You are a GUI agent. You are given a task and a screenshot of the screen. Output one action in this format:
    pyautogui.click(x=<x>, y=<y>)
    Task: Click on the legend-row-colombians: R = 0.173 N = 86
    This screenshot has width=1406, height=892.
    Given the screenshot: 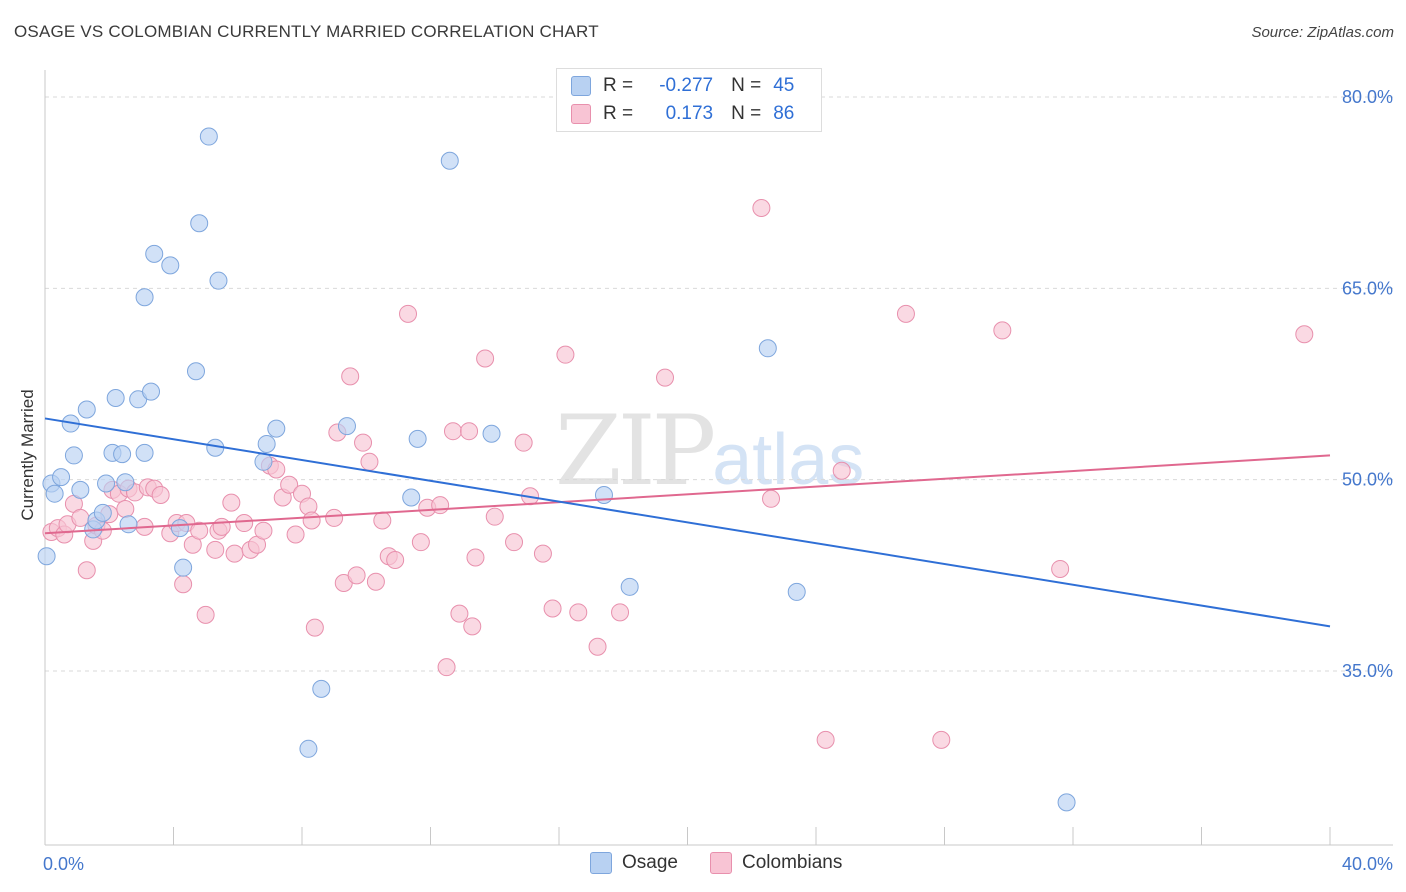 What is the action you would take?
    pyautogui.click(x=682, y=114)
    